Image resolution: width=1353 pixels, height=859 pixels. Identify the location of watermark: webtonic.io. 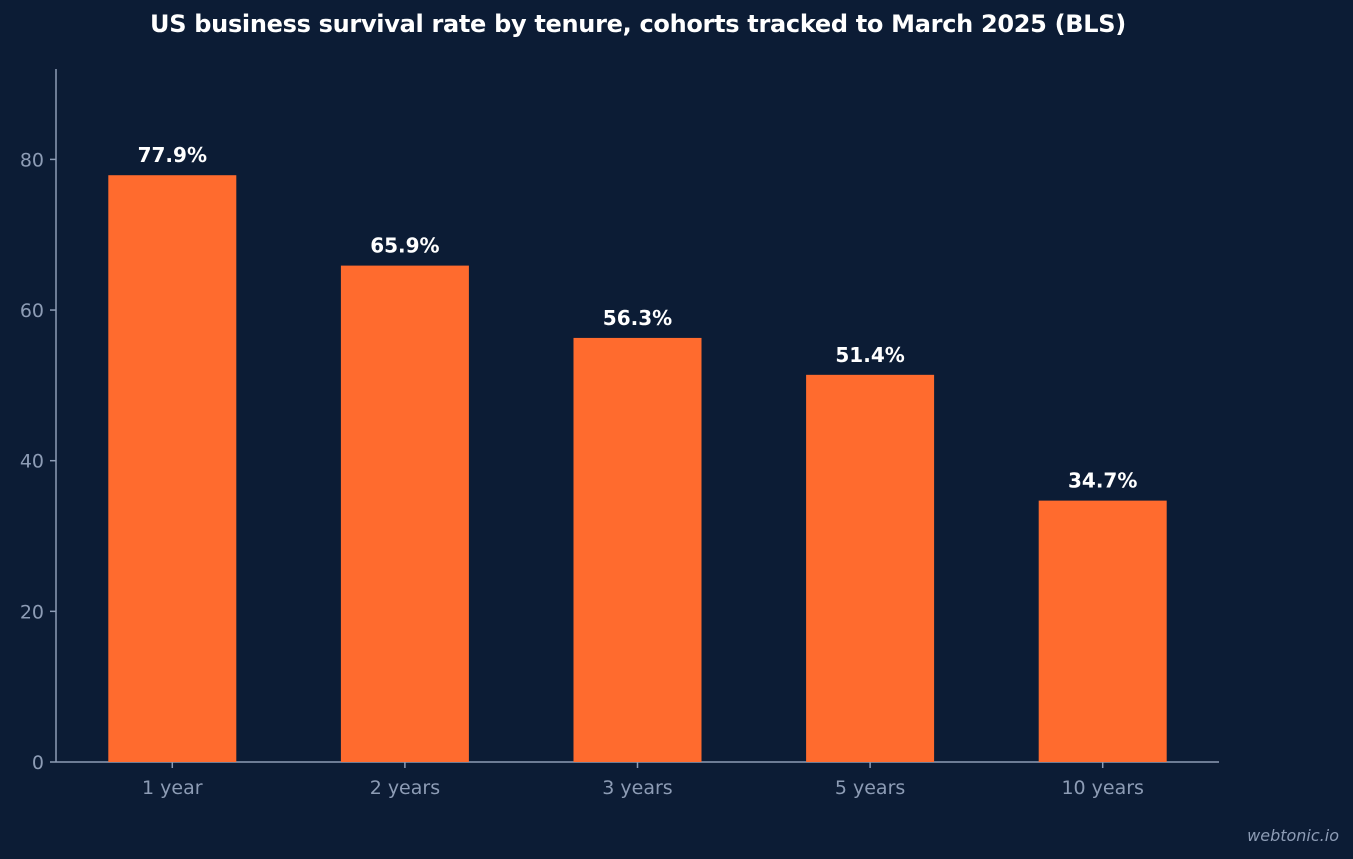
(1293, 835).